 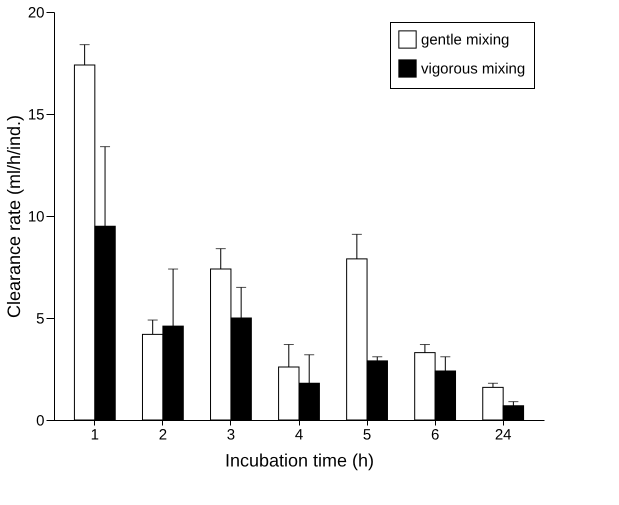 What do you see at coordinates (367, 435) in the screenshot?
I see `x-tick-label: 5` at bounding box center [367, 435].